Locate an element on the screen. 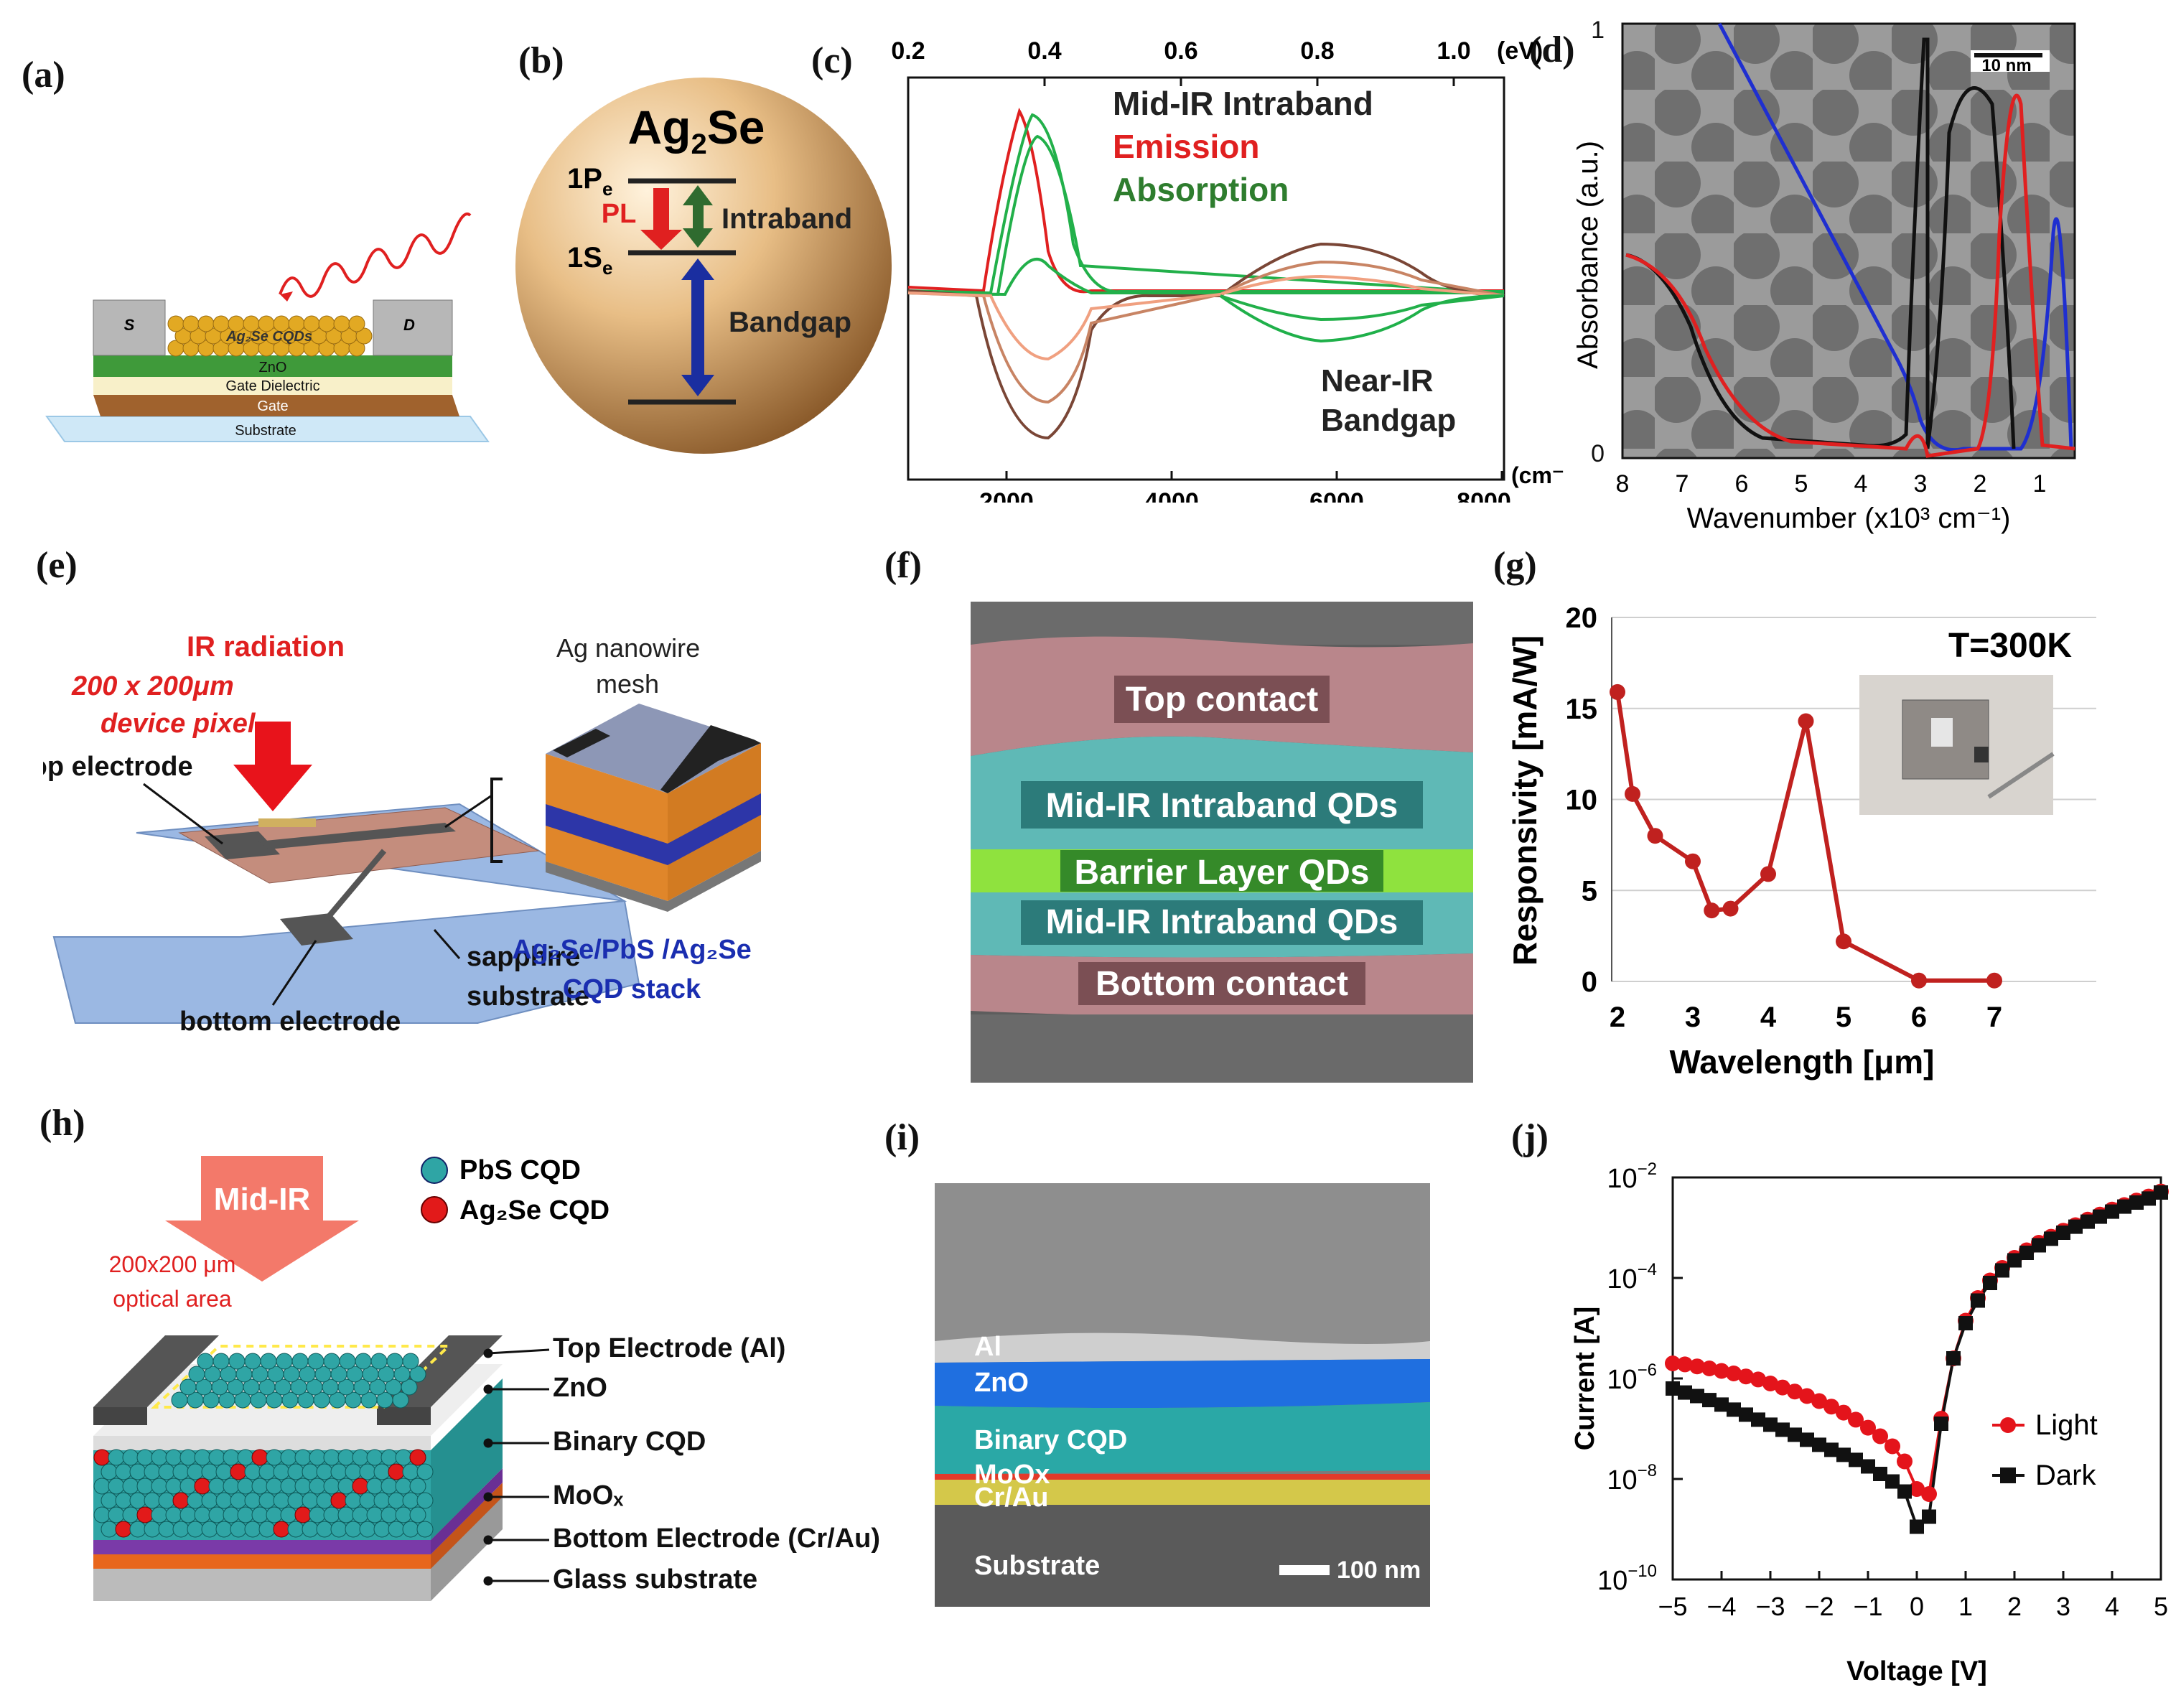  d-curves is located at coordinates (1850, 240).